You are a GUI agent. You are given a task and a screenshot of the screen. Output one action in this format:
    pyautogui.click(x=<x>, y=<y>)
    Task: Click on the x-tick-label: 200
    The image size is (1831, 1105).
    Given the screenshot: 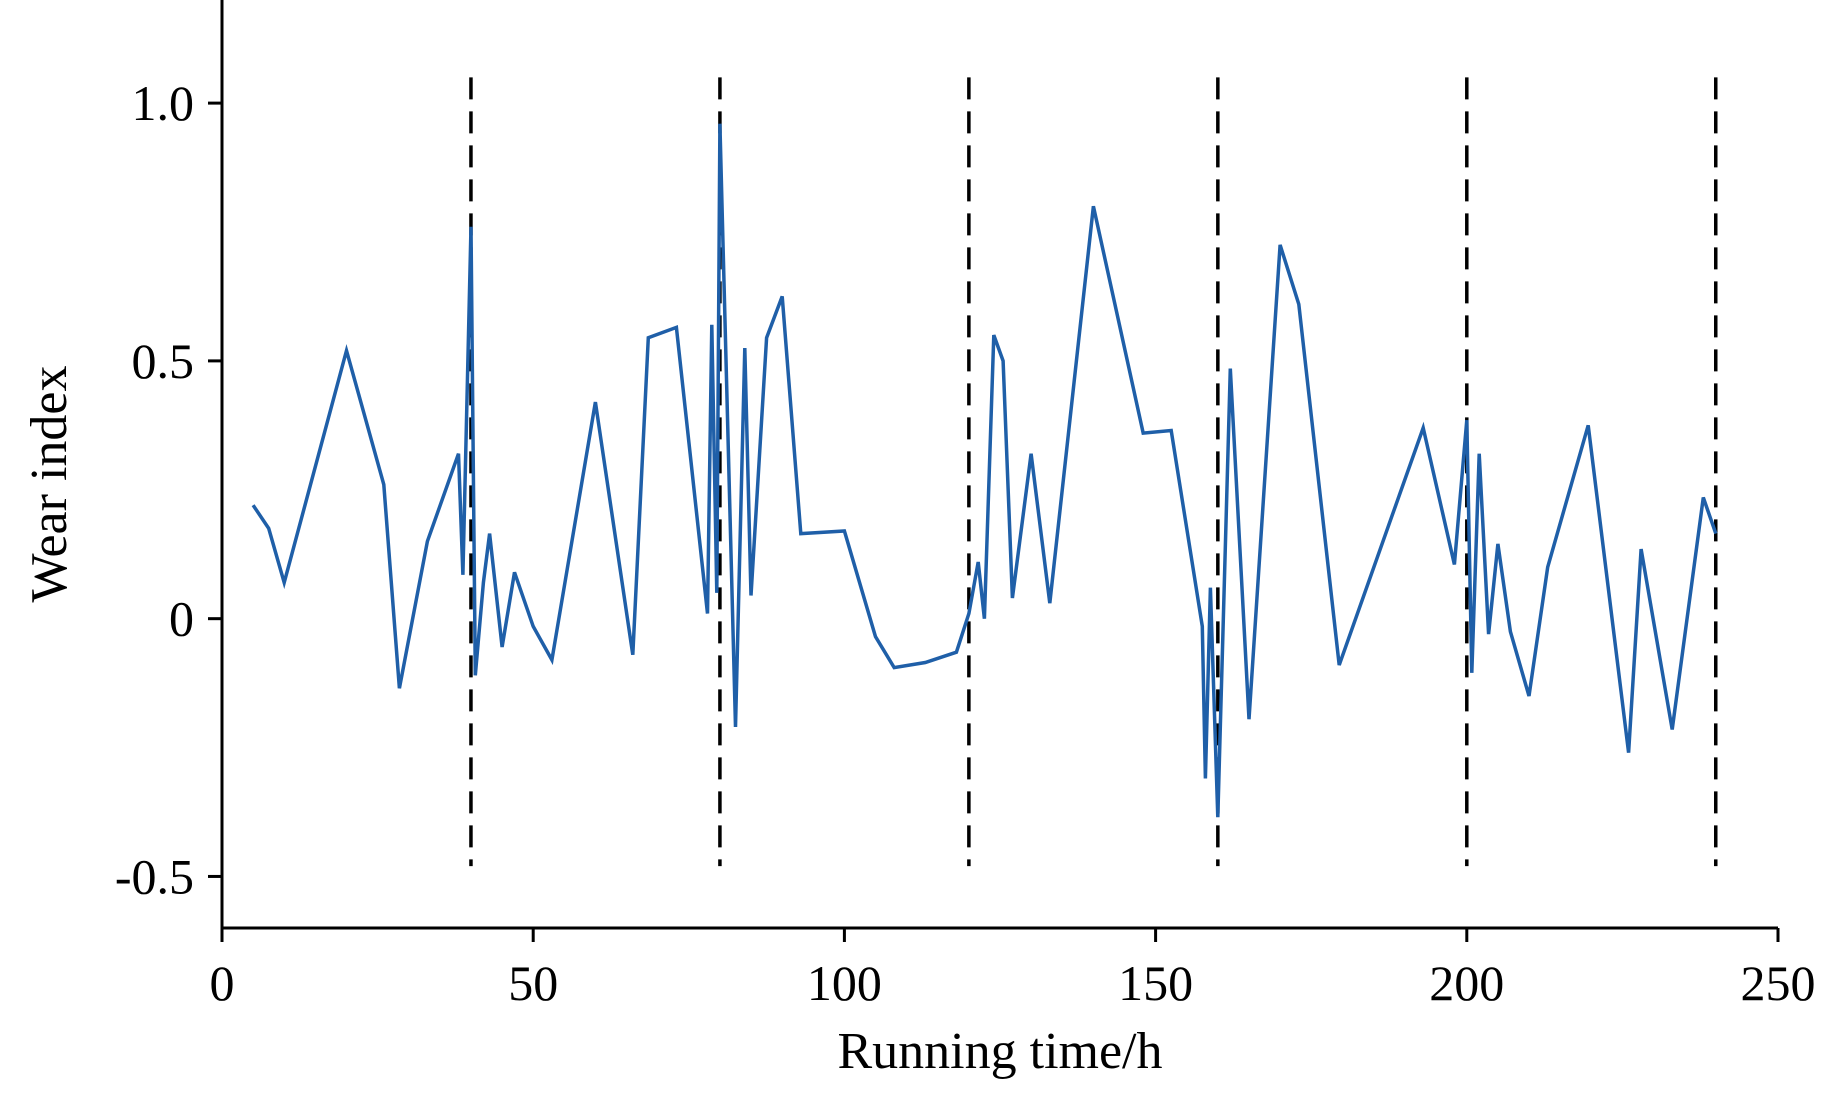 What is the action you would take?
    pyautogui.click(x=1466, y=983)
    